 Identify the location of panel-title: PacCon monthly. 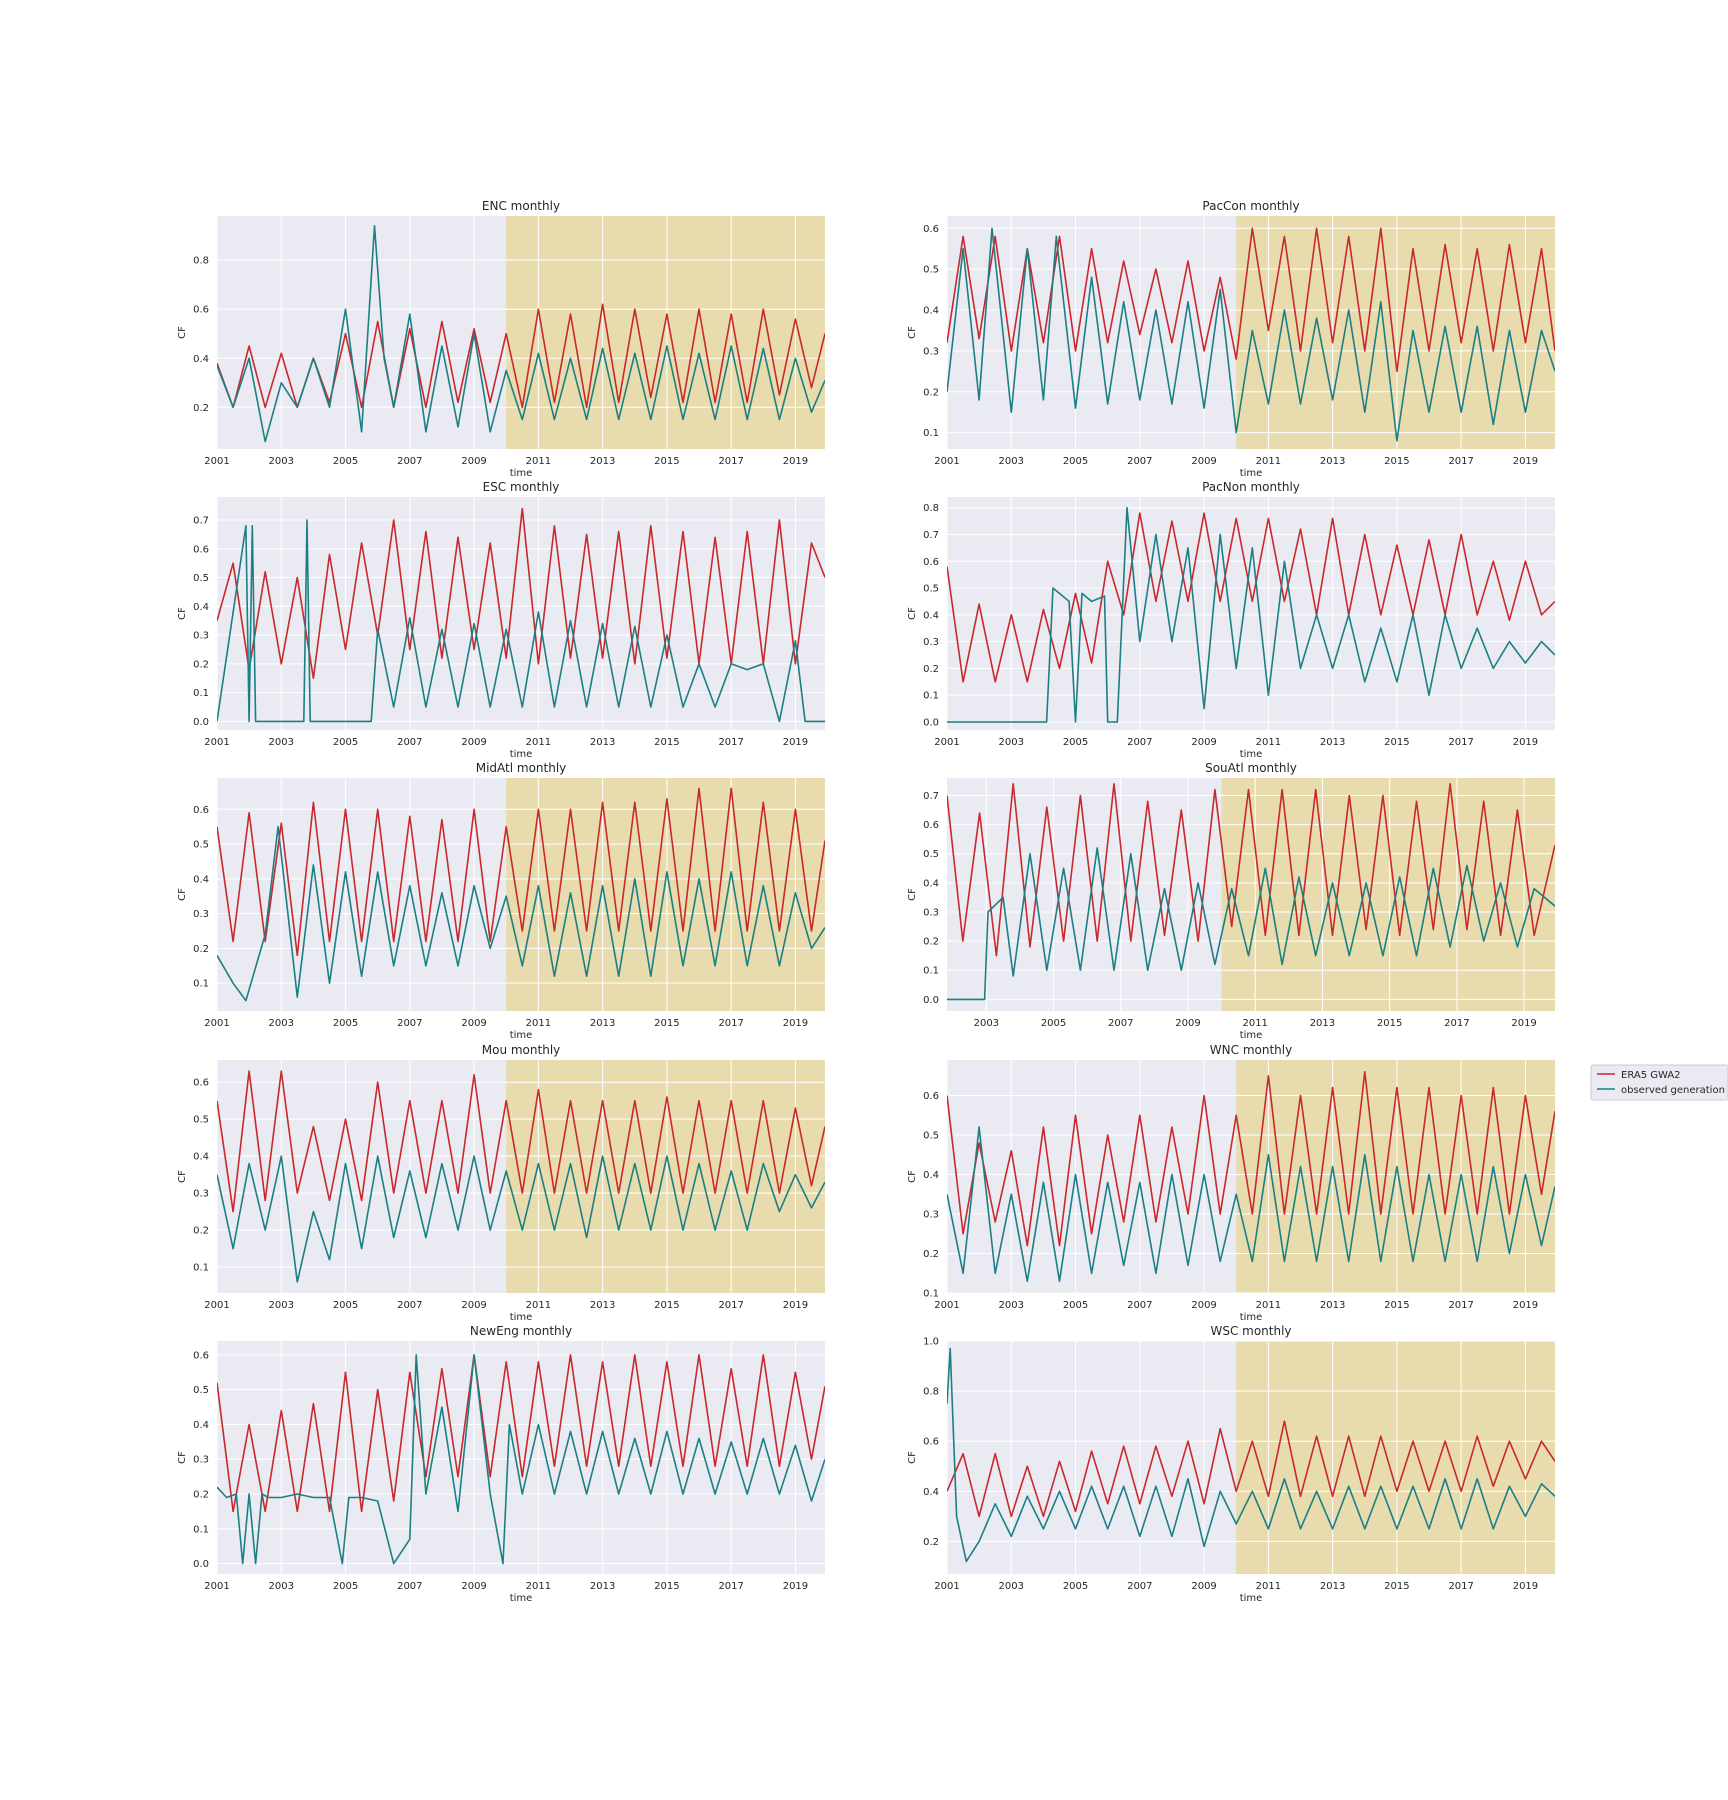
(1250, 206).